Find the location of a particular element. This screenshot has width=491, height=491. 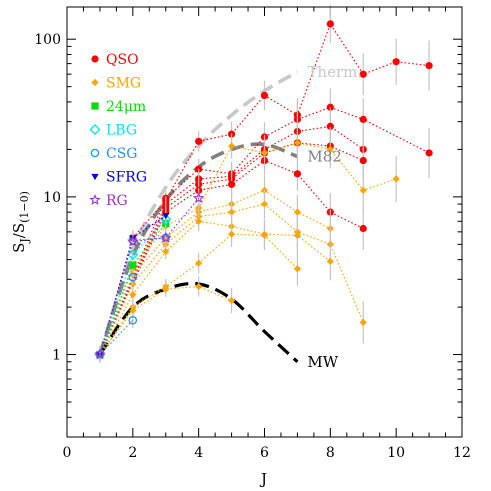

y-tick-label: 10 is located at coordinates (52, 198).